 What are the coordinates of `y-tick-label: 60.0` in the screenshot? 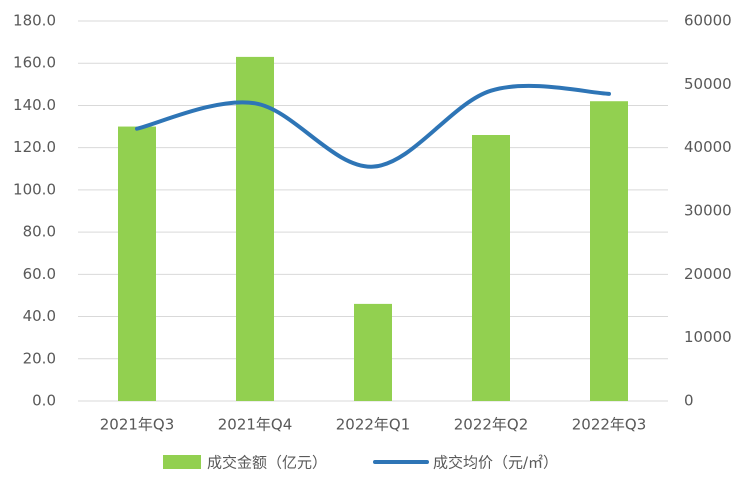 It's located at (39, 274).